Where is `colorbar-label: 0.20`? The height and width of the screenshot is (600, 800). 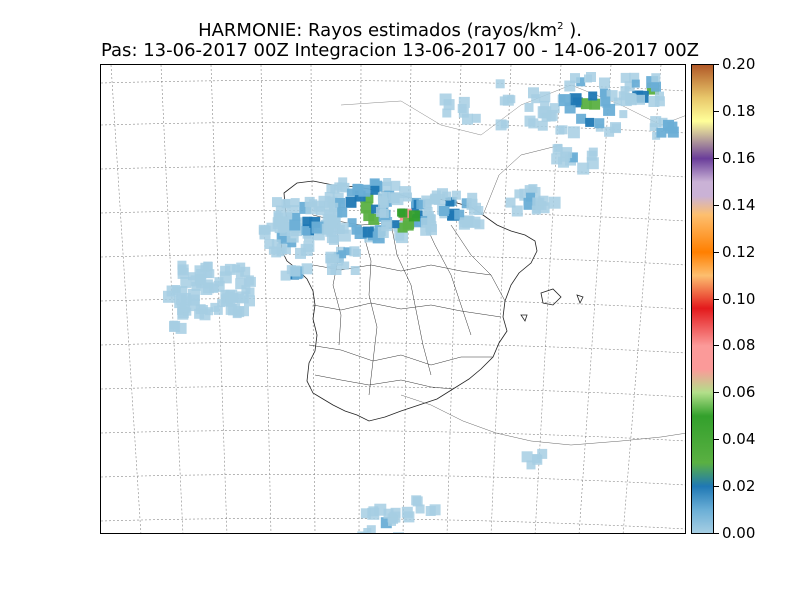
colorbar-label: 0.20 is located at coordinates (739, 64).